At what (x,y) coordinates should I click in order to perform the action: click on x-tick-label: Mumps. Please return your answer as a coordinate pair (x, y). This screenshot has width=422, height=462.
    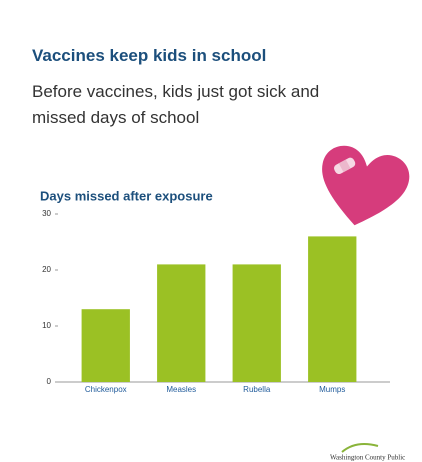
    Looking at the image, I should click on (332, 389).